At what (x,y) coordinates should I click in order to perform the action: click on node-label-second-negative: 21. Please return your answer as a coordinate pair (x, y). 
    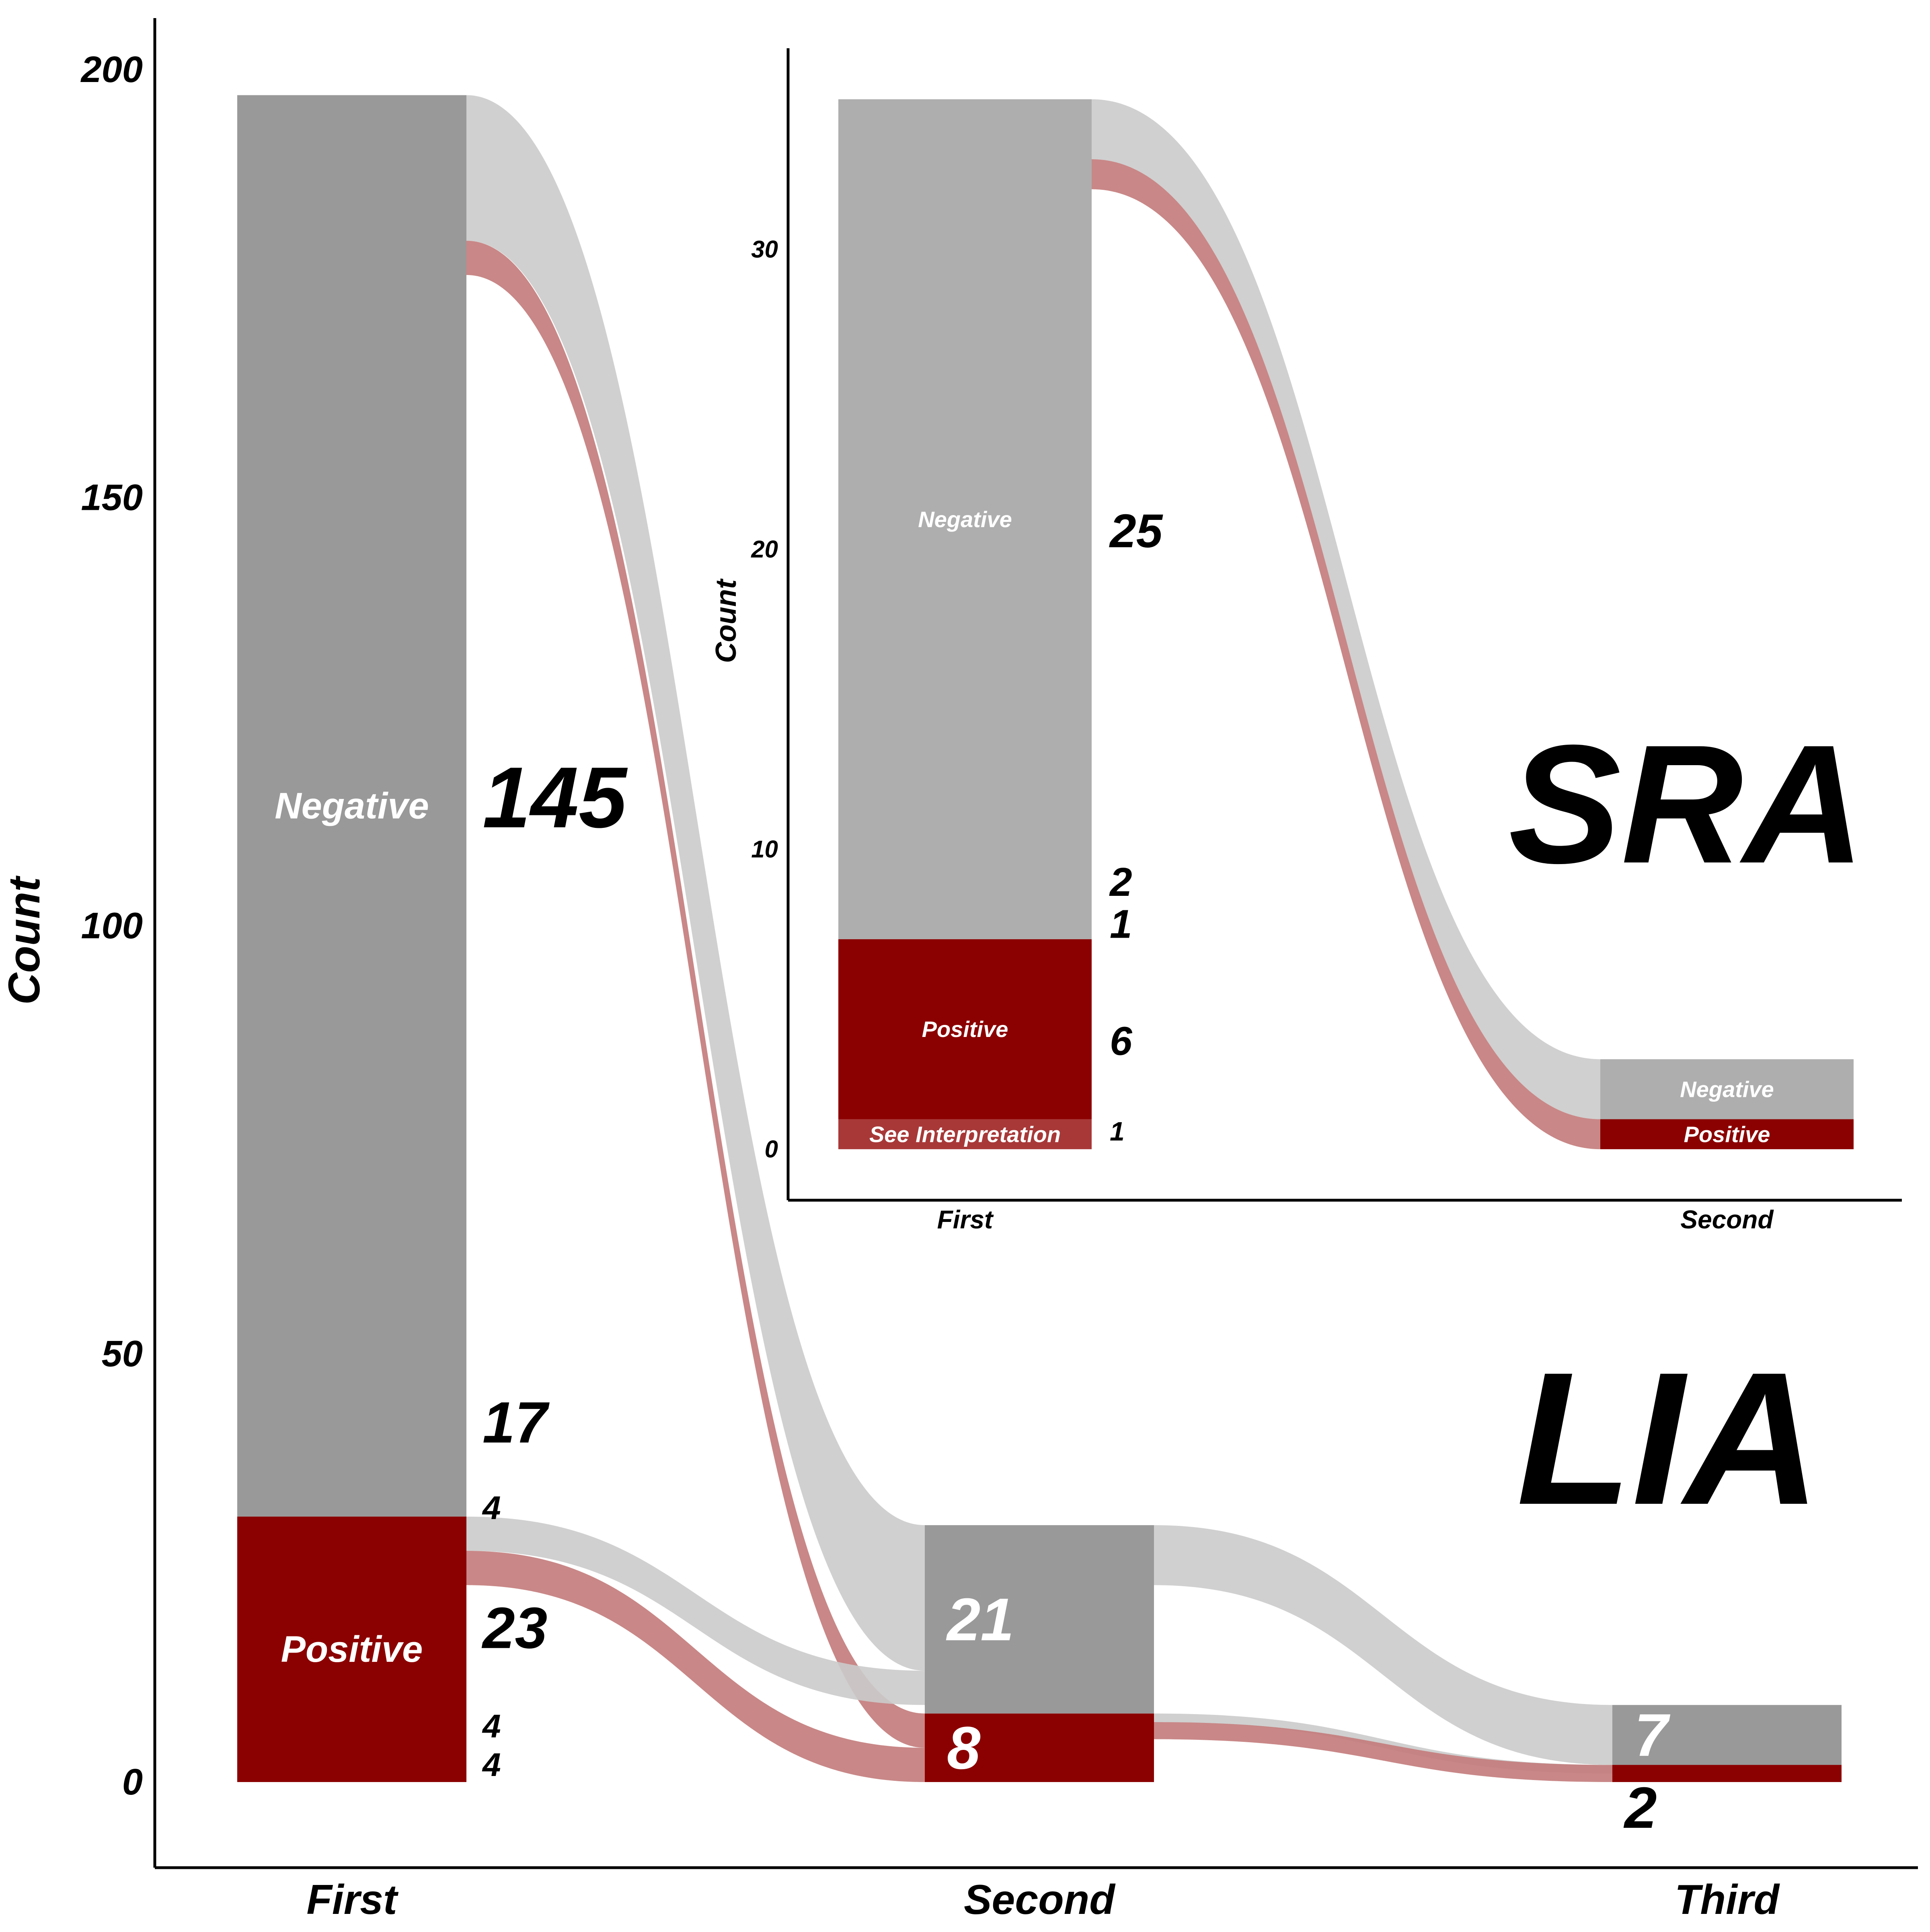
    Looking at the image, I should click on (980, 1619).